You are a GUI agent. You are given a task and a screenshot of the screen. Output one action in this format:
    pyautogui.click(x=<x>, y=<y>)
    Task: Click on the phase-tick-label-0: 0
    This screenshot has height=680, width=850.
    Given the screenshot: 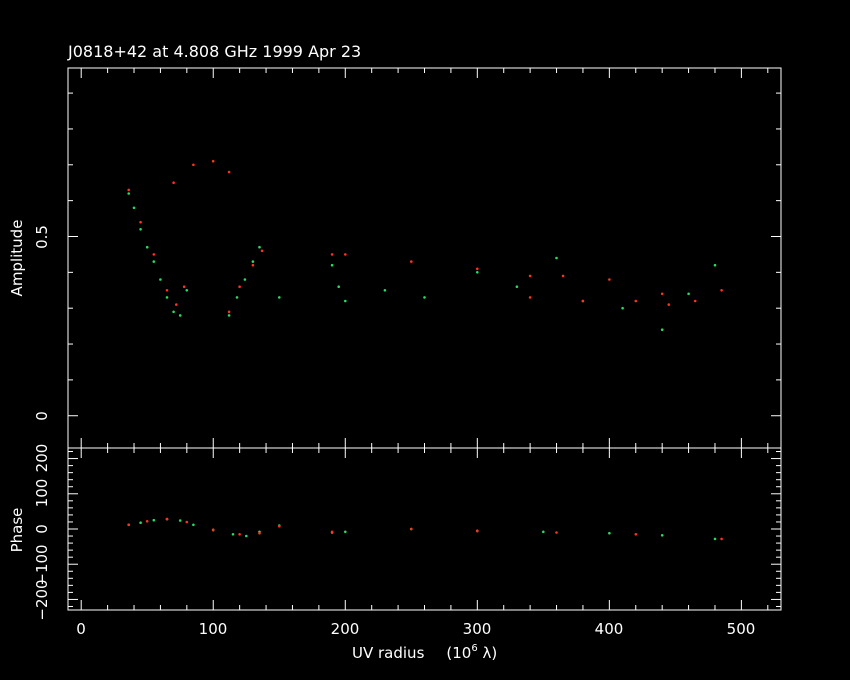 What is the action you would take?
    pyautogui.click(x=42, y=529)
    